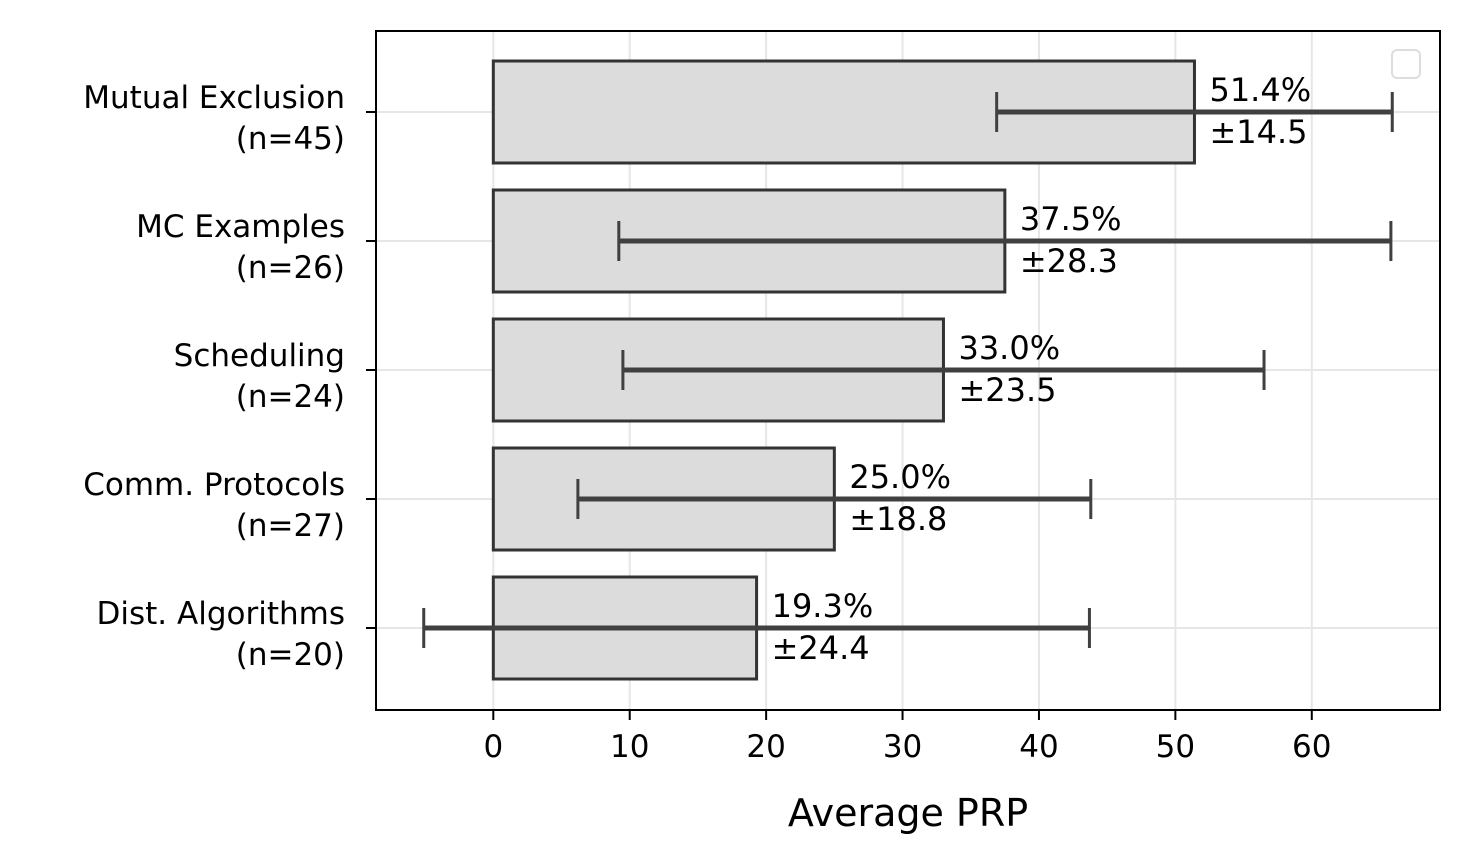 The image size is (1470, 867). Describe the element at coordinates (1175, 747) in the screenshot. I see `x-tick-label: 50` at that location.